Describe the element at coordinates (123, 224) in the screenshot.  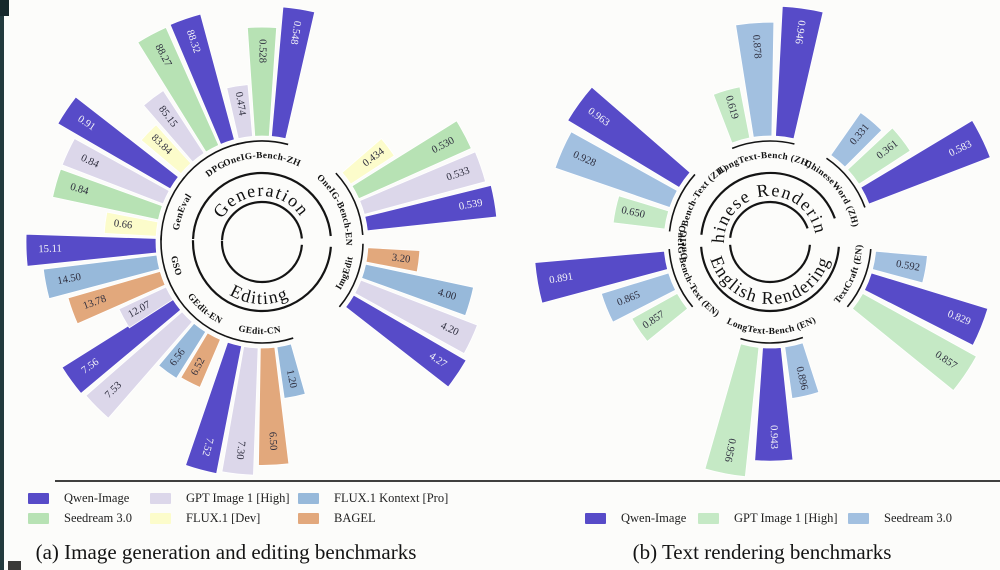
I see `bar-value-label: 0.66` at that location.